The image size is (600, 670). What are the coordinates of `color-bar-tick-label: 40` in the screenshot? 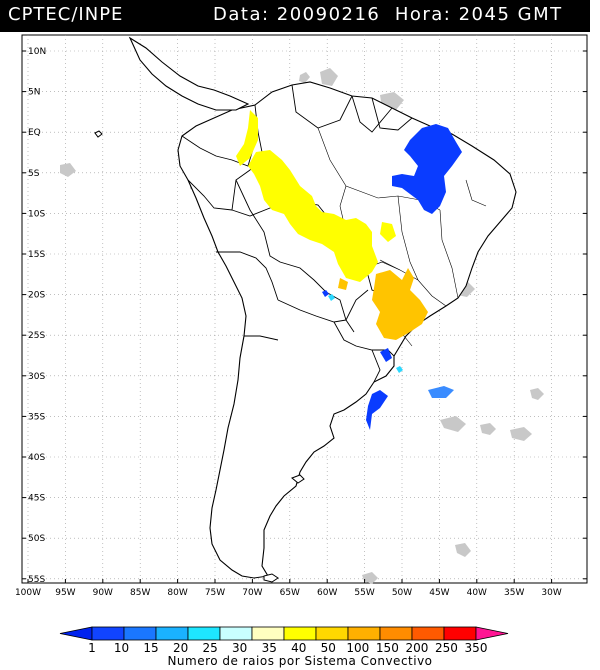 It's located at (298, 648).